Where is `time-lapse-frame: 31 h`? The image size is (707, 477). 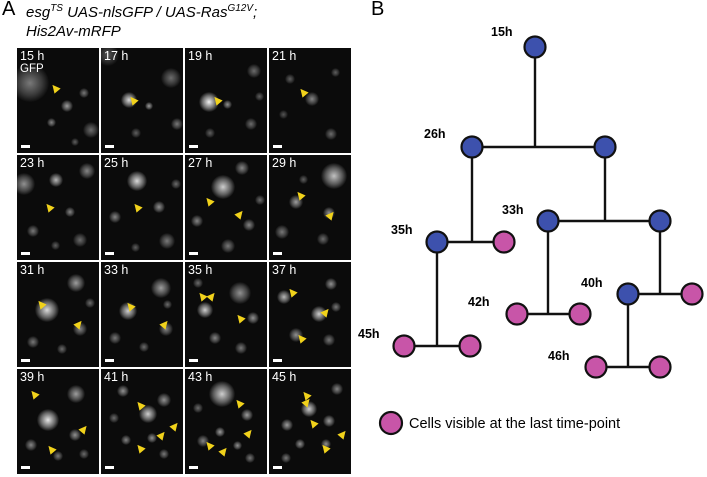 time-lapse-frame: 31 h is located at coordinates (58, 314).